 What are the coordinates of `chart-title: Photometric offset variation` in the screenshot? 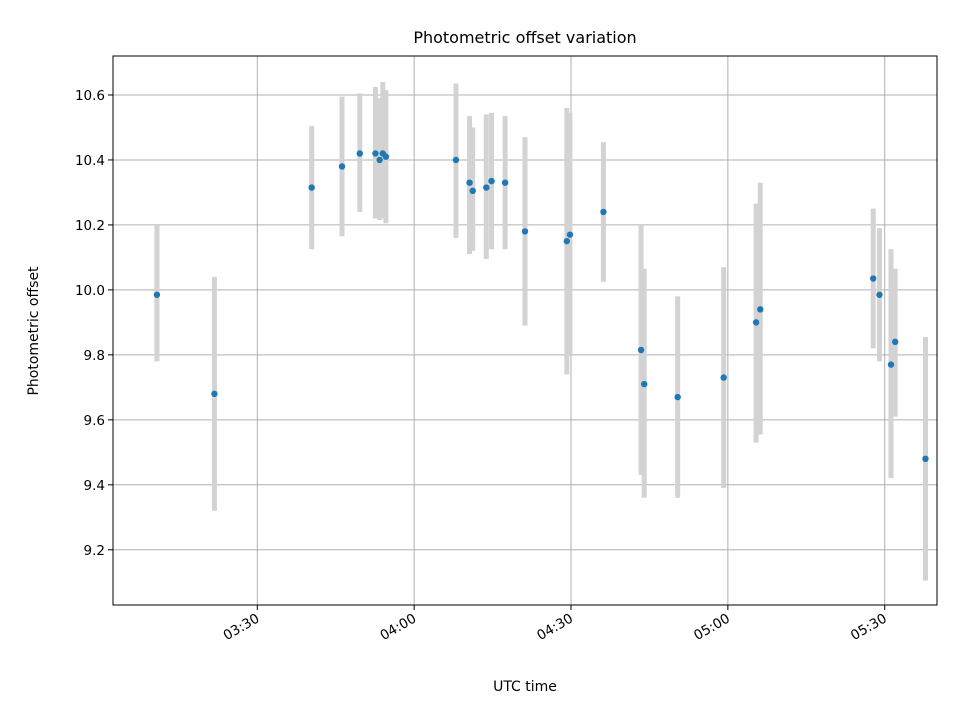 It's located at (524, 37).